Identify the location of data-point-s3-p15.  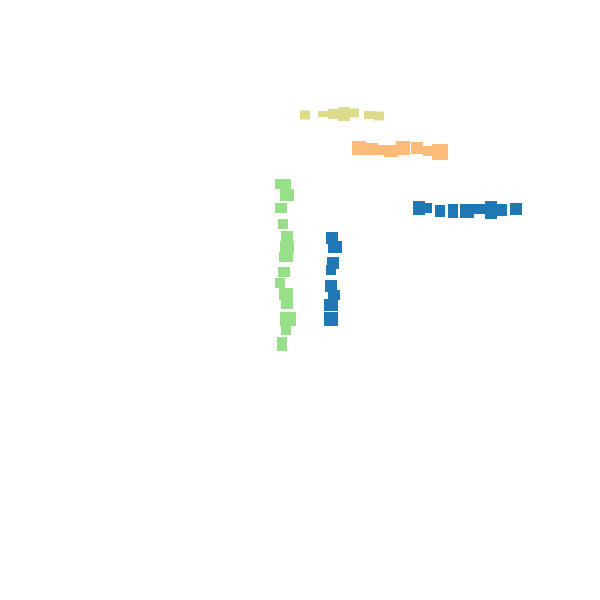
(331, 305).